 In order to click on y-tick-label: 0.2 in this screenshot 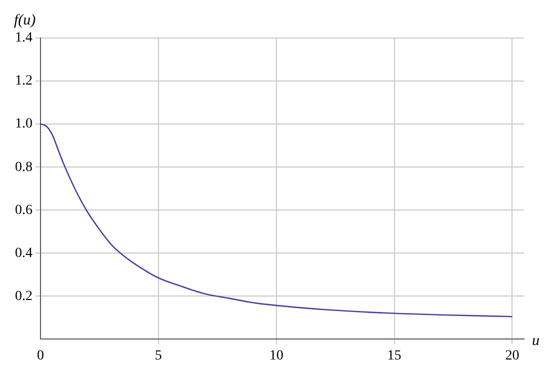, I will do `click(23, 296)`.